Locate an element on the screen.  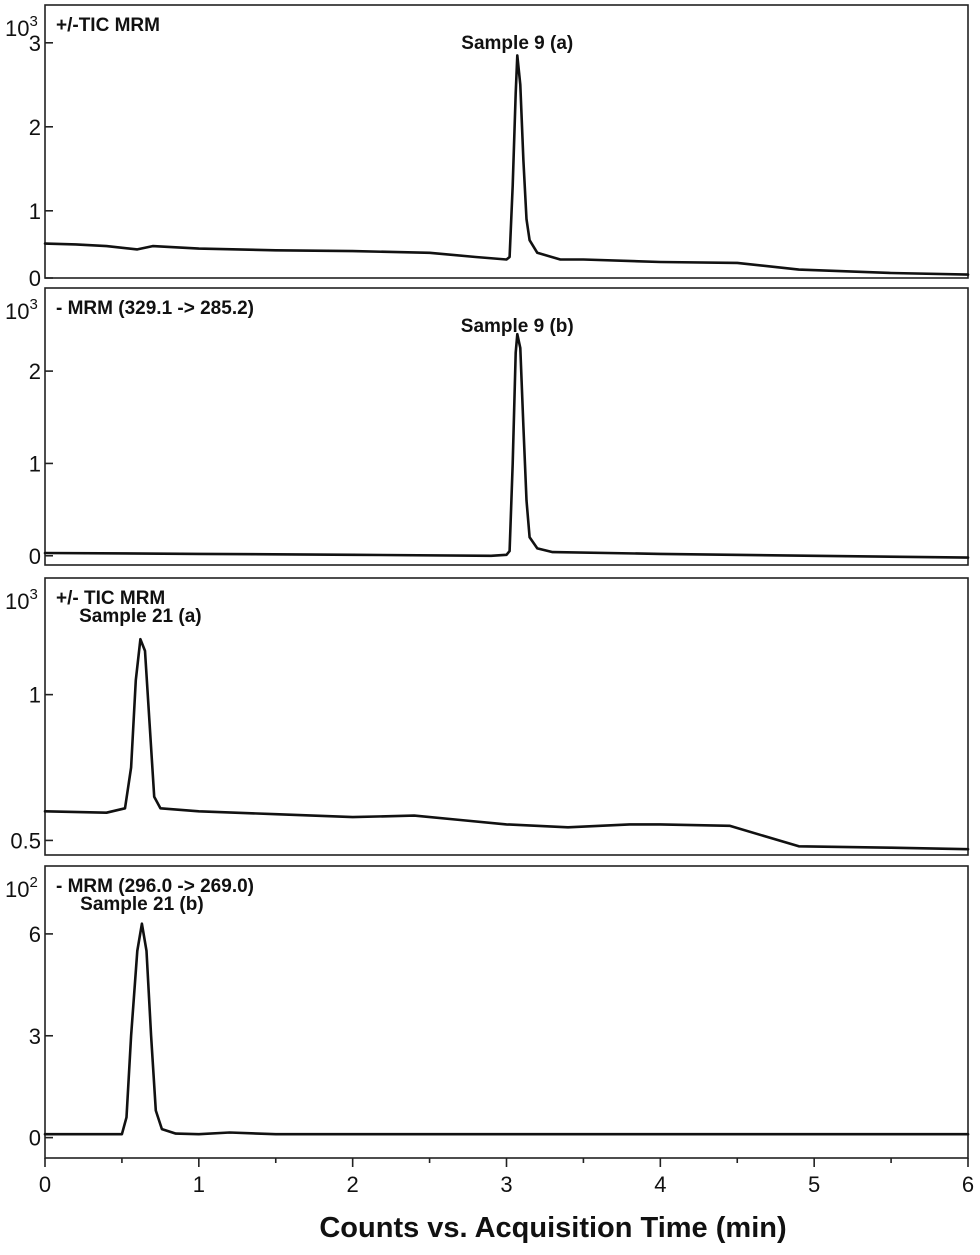
peak-label: Sample 21 (a) is located at coordinates (140, 616).